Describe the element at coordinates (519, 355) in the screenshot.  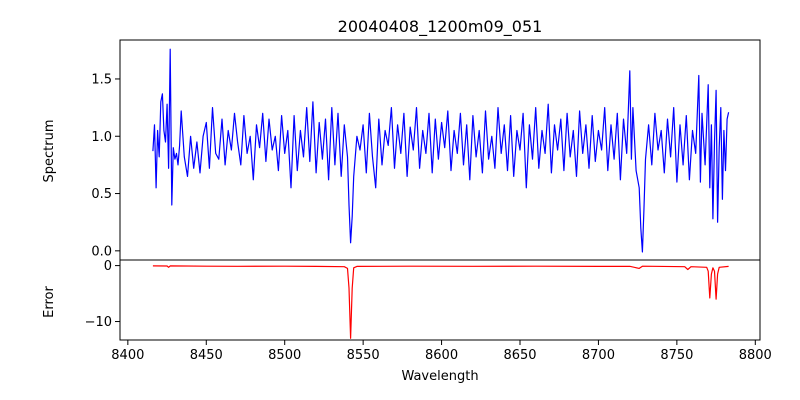
I see `x-tick-label: 8650` at that location.